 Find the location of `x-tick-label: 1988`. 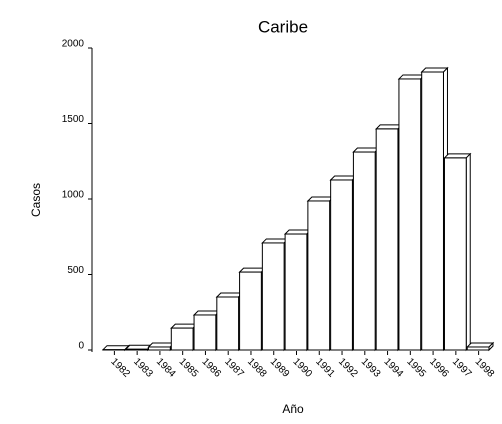

x-tick-label: 1988 is located at coordinates (257, 368).